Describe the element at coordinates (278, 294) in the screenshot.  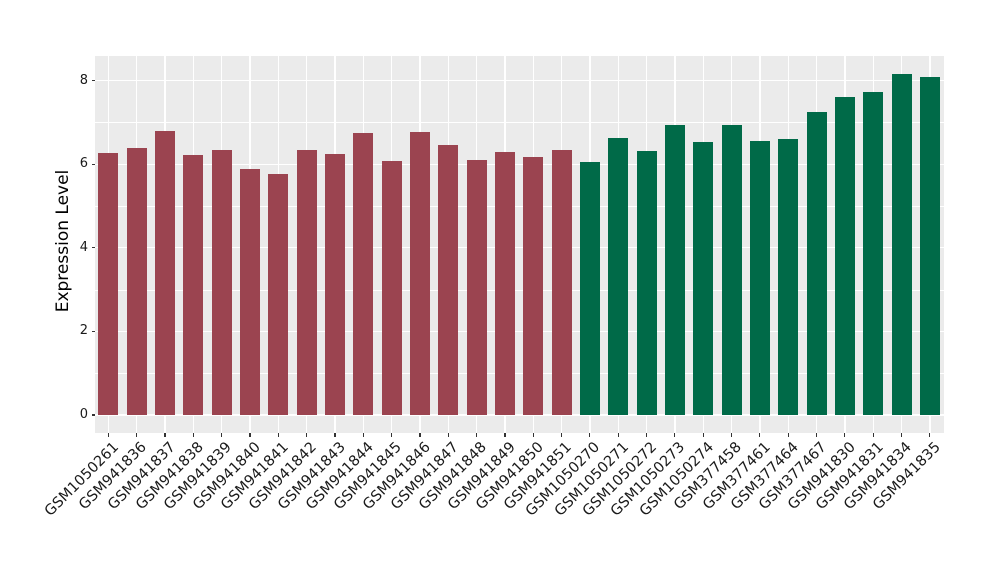
I see `bar-GSM941841` at that location.